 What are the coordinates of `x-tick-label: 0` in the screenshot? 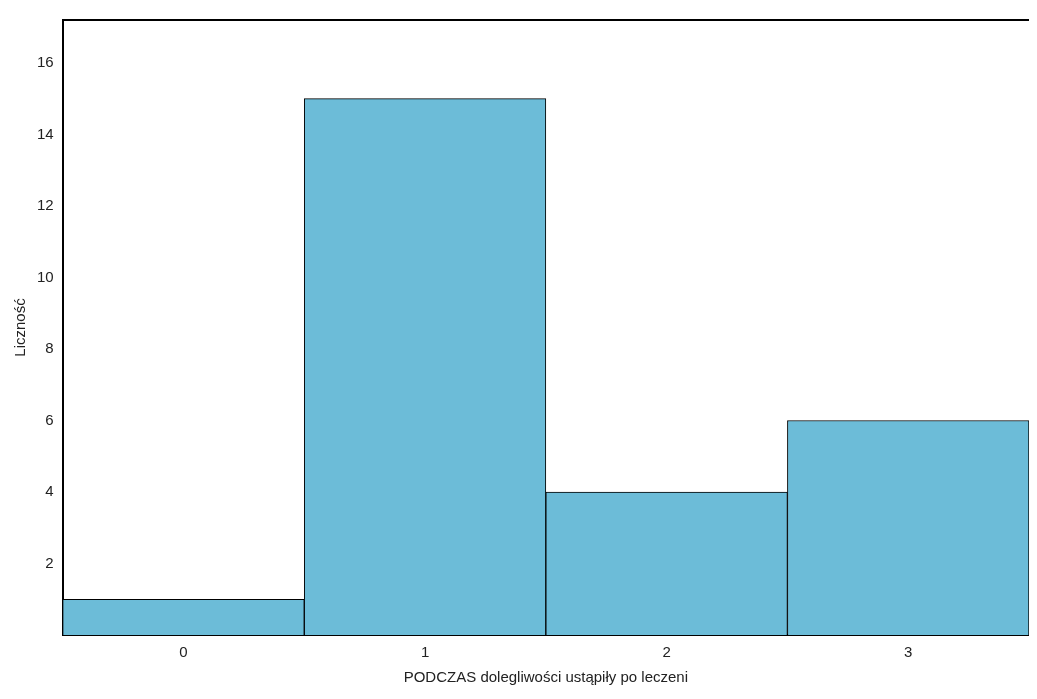 It's located at (183, 652).